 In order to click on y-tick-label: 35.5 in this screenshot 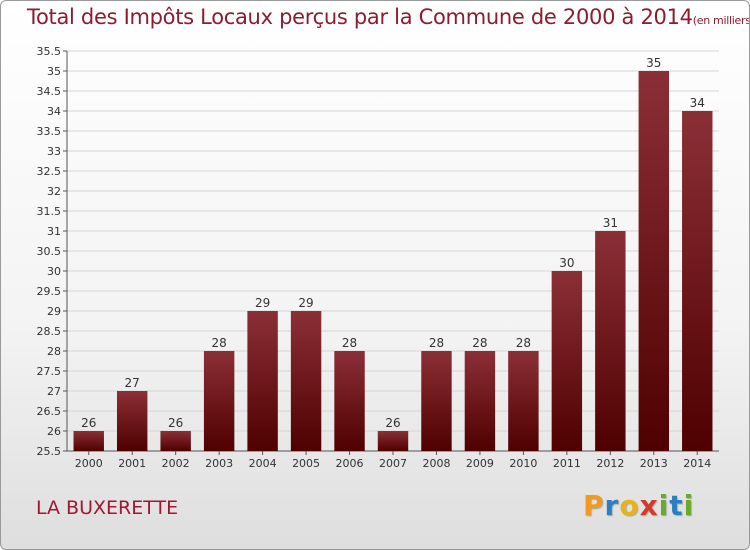, I will do `click(49, 51)`.